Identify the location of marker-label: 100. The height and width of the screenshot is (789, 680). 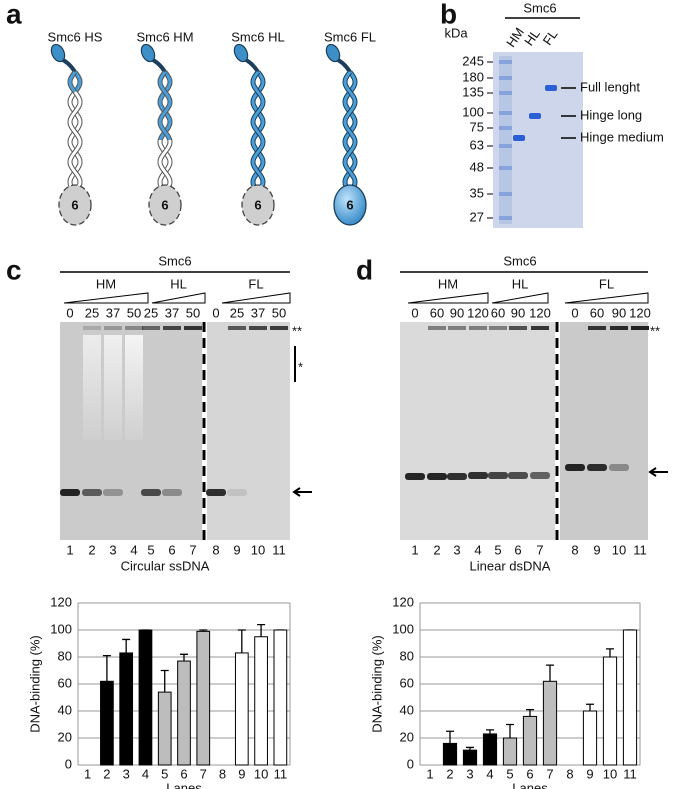
(473, 111).